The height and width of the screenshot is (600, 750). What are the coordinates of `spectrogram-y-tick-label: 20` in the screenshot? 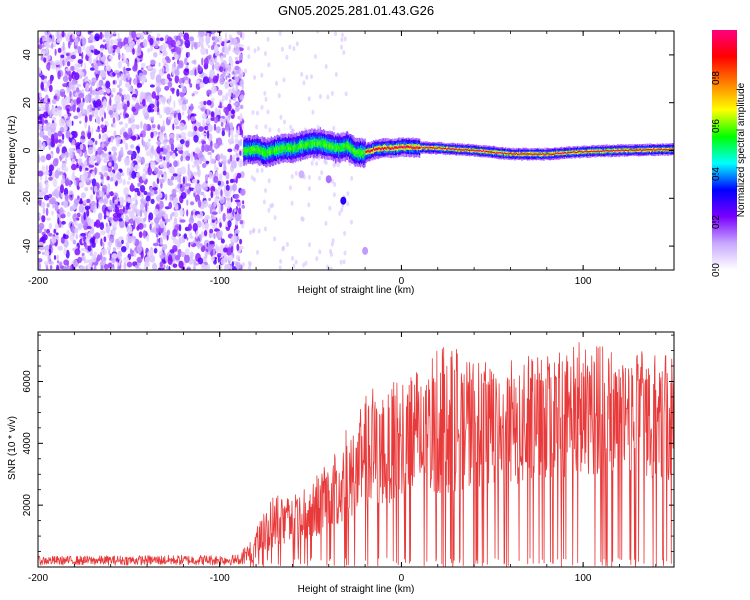 It's located at (27, 103).